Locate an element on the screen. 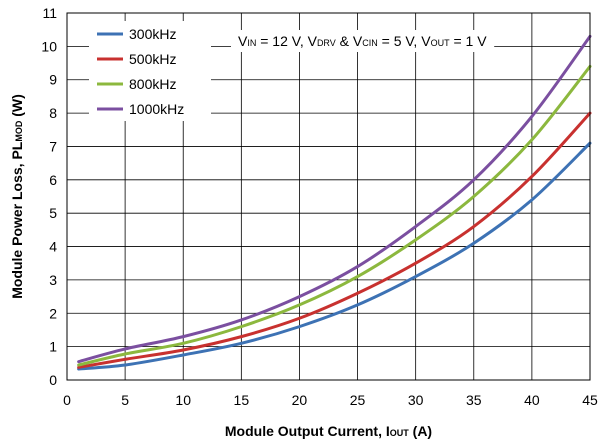 The width and height of the screenshot is (607, 445). legend-box is located at coordinates (150, 71).